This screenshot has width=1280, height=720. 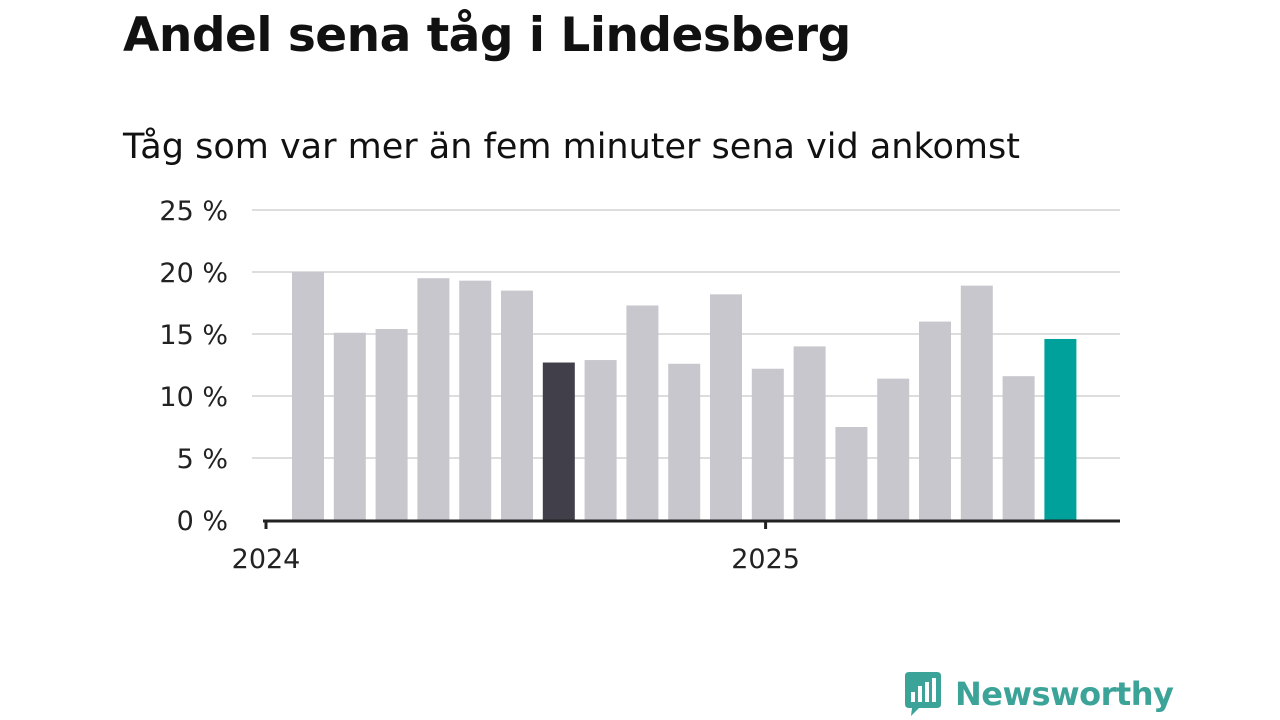 What do you see at coordinates (193, 211) in the screenshot?
I see `y-tick-label: 25 %` at bounding box center [193, 211].